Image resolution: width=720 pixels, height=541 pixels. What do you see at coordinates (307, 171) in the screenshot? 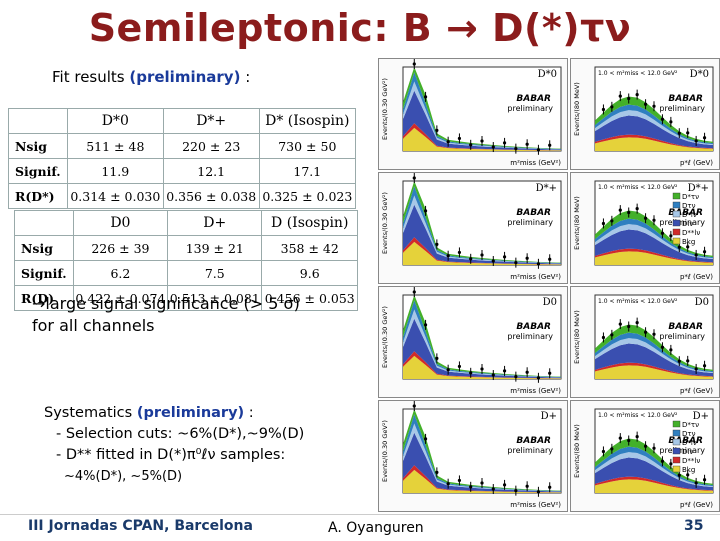
I see `table-cell: 17.1` at bounding box center [307, 171].